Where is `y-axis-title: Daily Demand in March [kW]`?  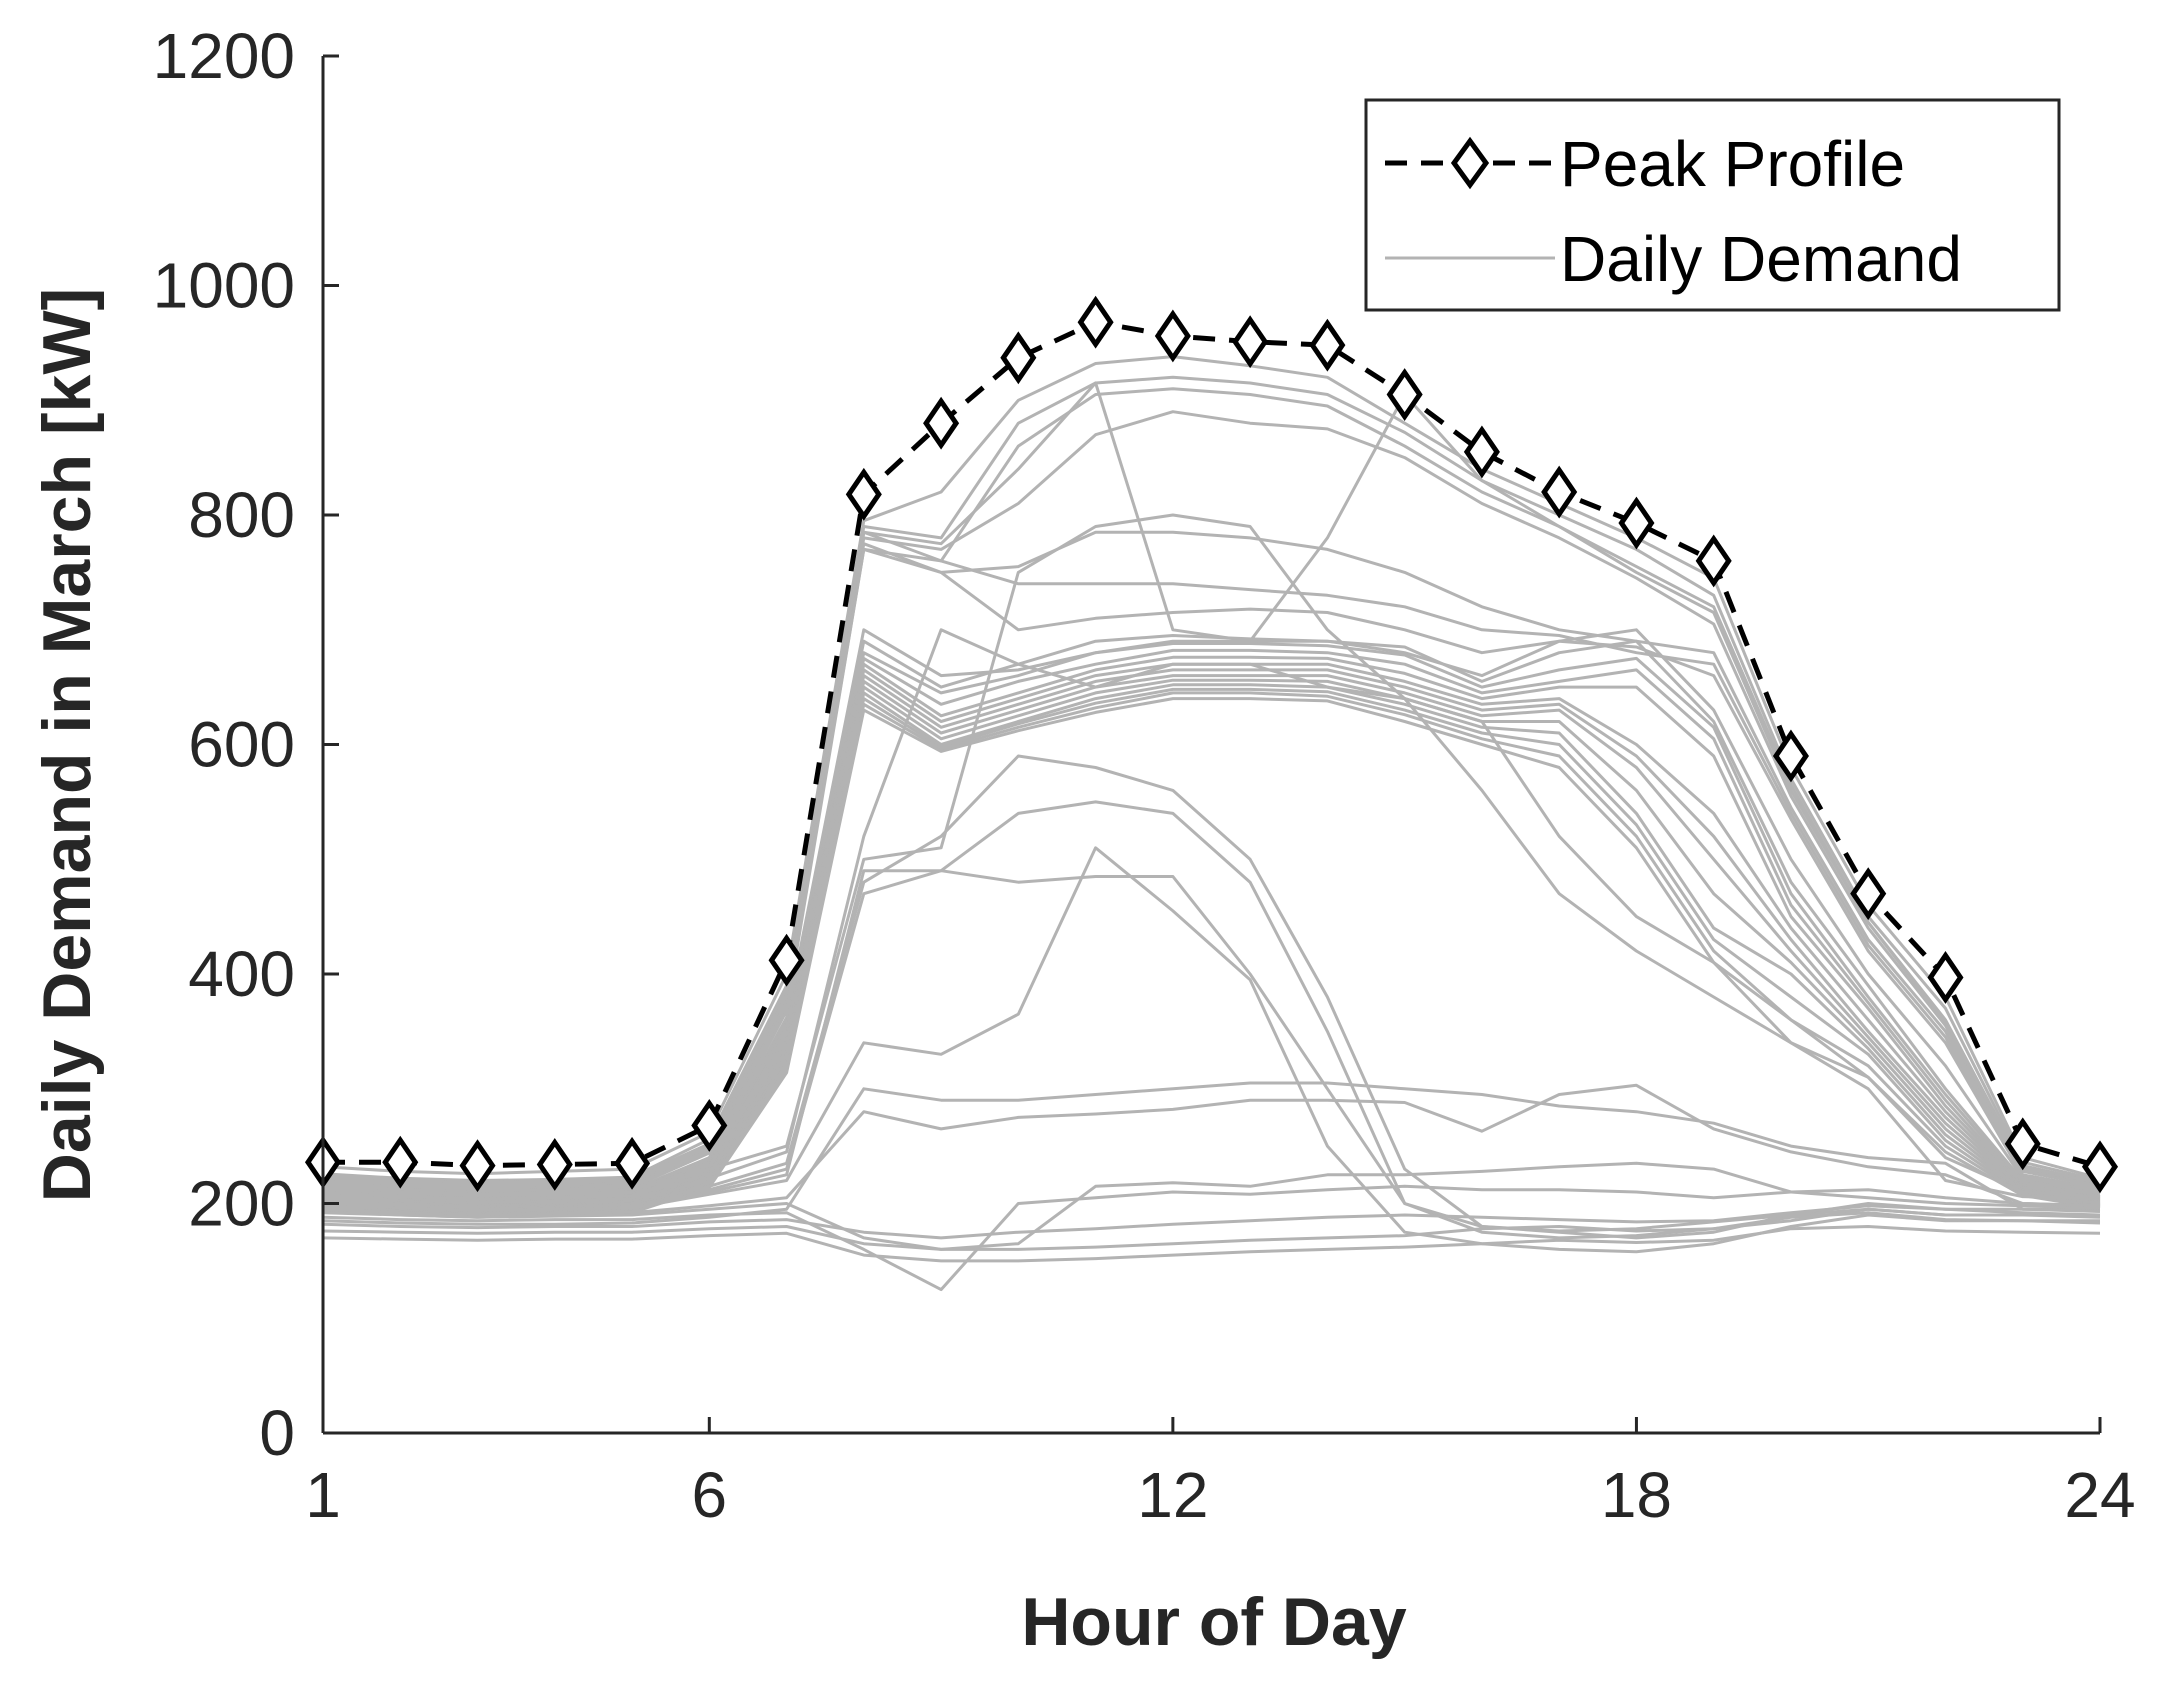 y-axis-title: Daily Demand in March [kW] is located at coordinates (67, 745).